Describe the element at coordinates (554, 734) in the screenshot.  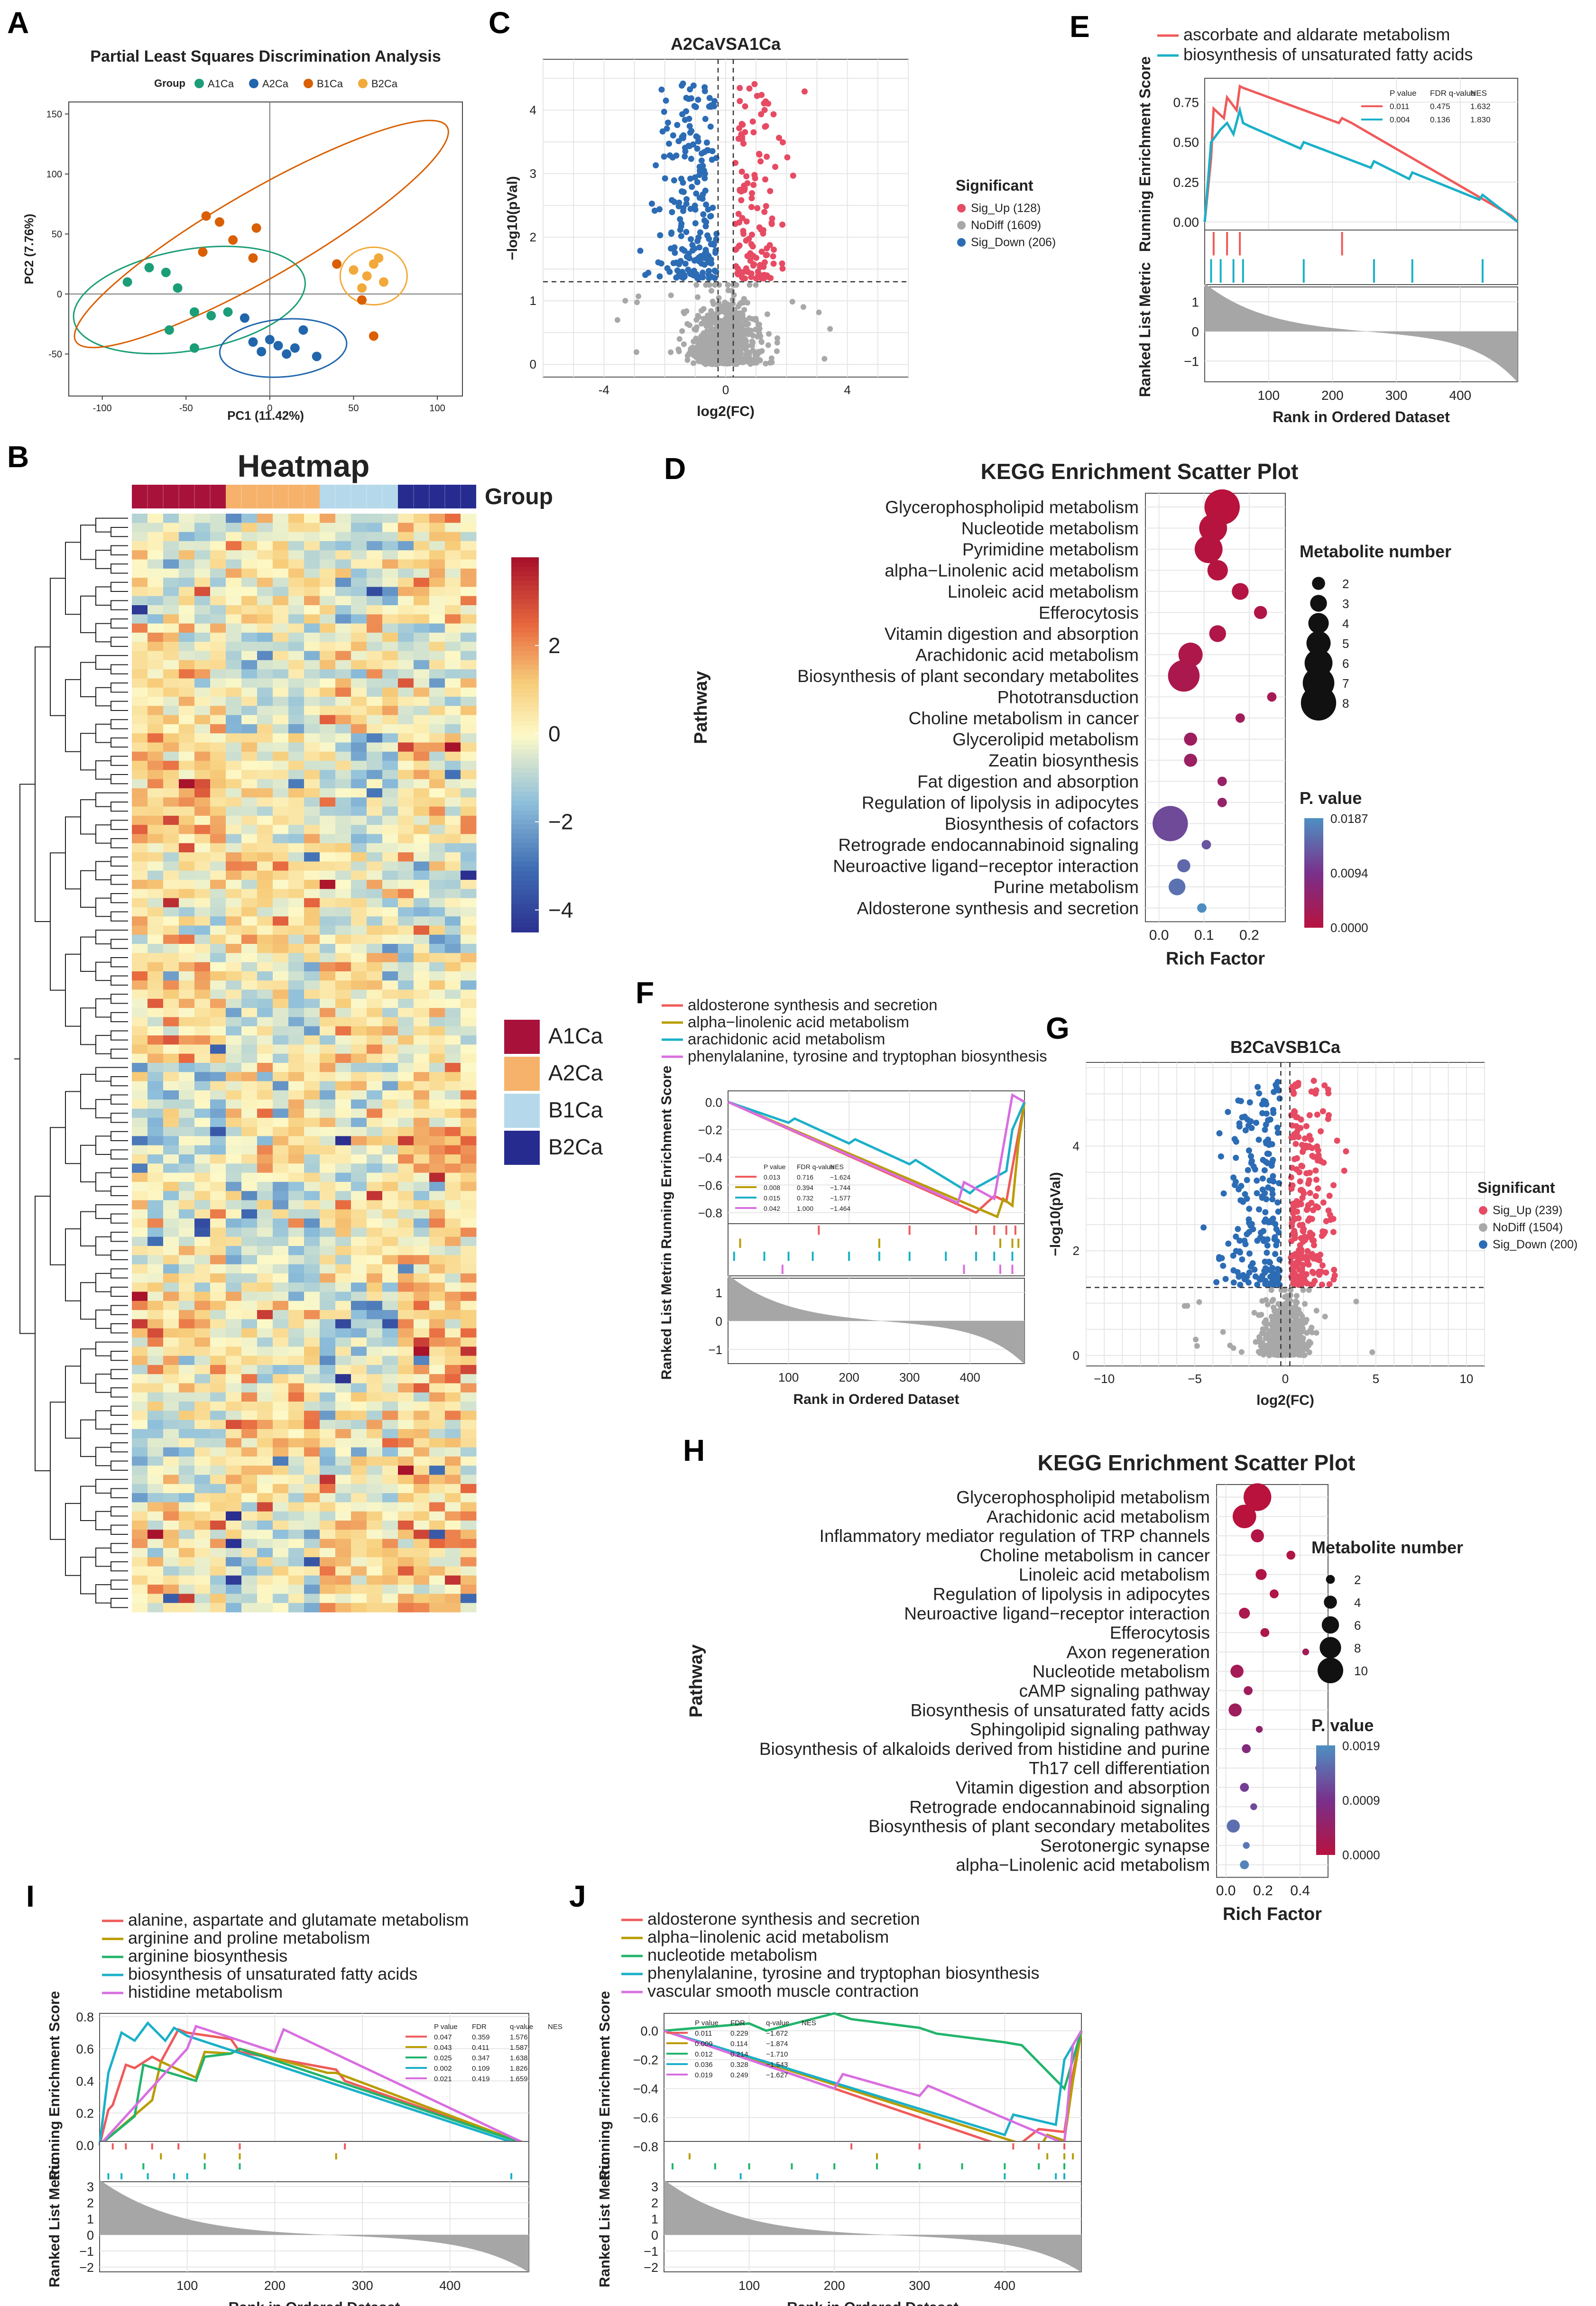
I see `colorbar-tick-label: 0` at that location.